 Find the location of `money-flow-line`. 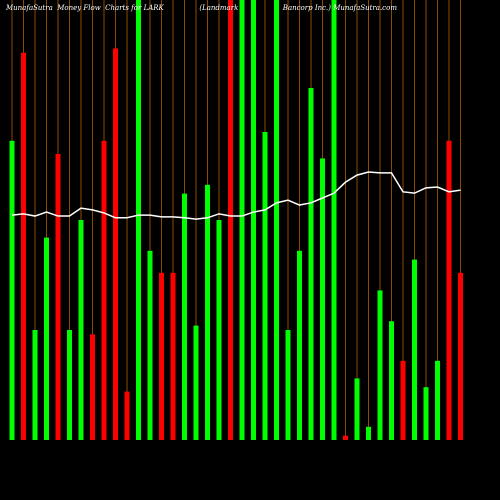

money-flow-line is located at coordinates (236, 195).